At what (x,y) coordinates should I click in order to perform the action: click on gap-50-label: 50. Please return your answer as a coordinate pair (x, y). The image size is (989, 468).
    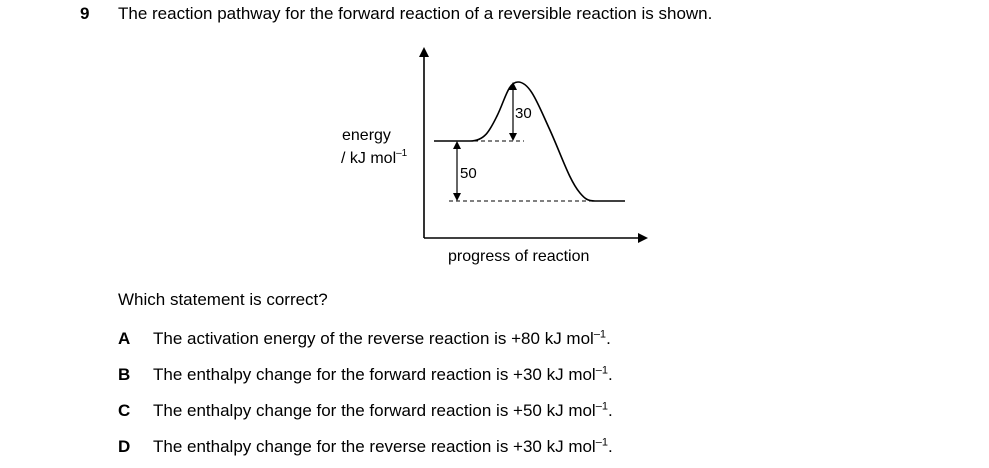
    Looking at the image, I should click on (468, 173).